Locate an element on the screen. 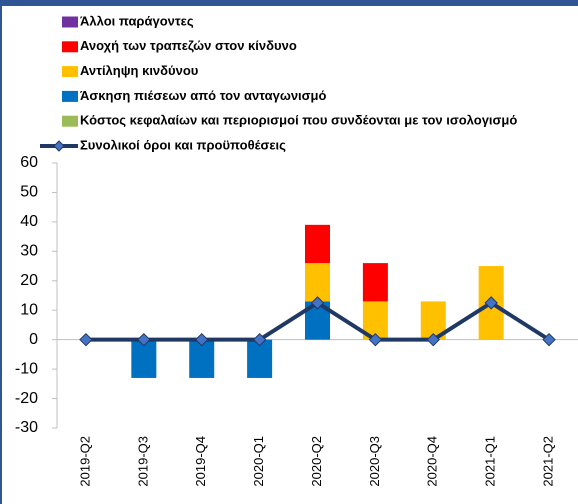 This screenshot has height=504, width=578. y-tick-label: 20 is located at coordinates (29, 280).